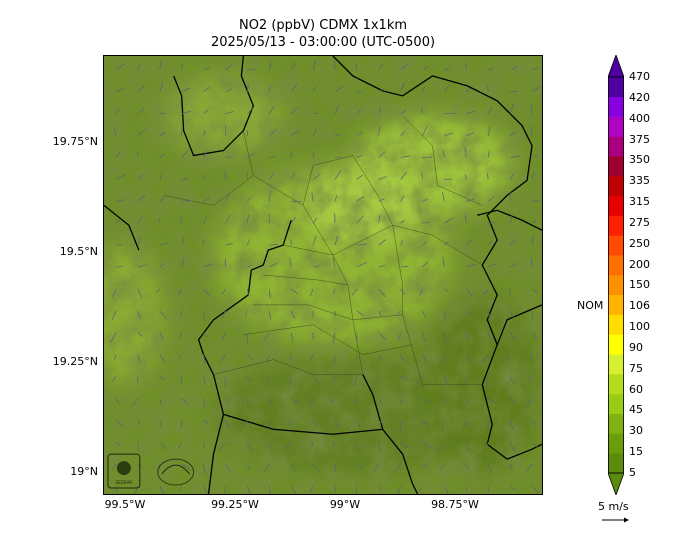 The height and width of the screenshot is (550, 700). What do you see at coordinates (323, 25) in the screenshot?
I see `map-title: NO2 (ppbV) CDMX 1x1km` at bounding box center [323, 25].